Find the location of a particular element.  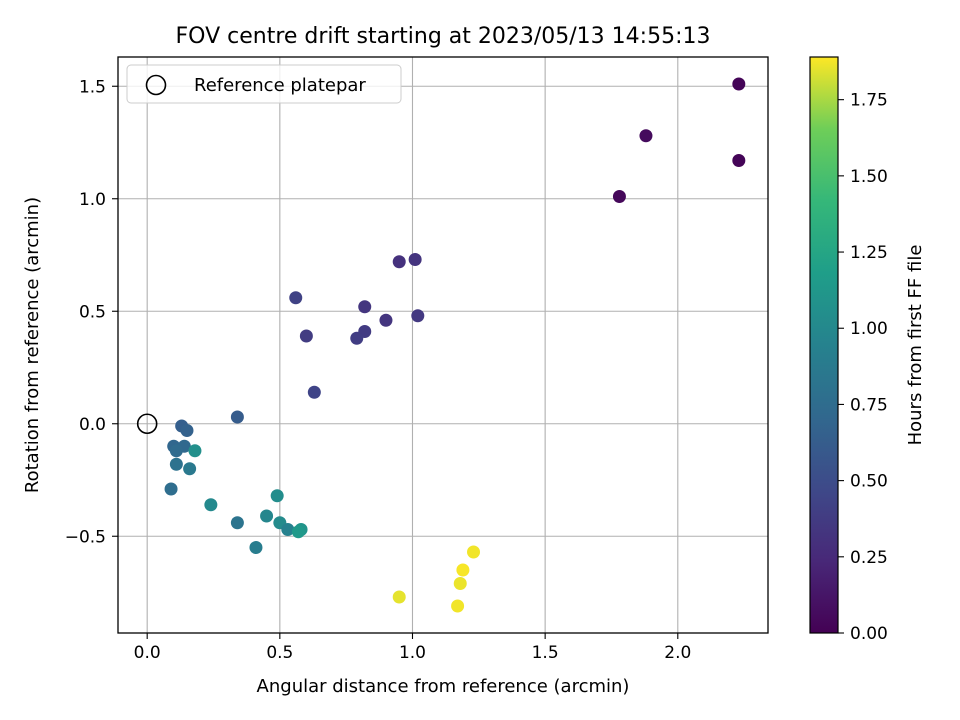

colorbar-tick-label: 0.75 is located at coordinates (869, 405).